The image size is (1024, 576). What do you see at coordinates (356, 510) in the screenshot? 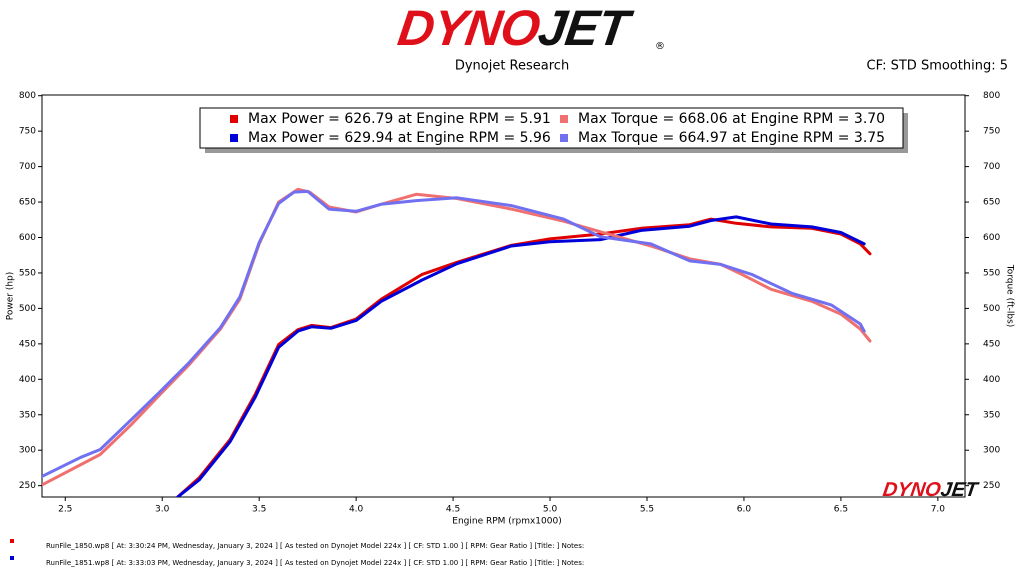
I see `x-tick-label: 4.0` at bounding box center [356, 510].